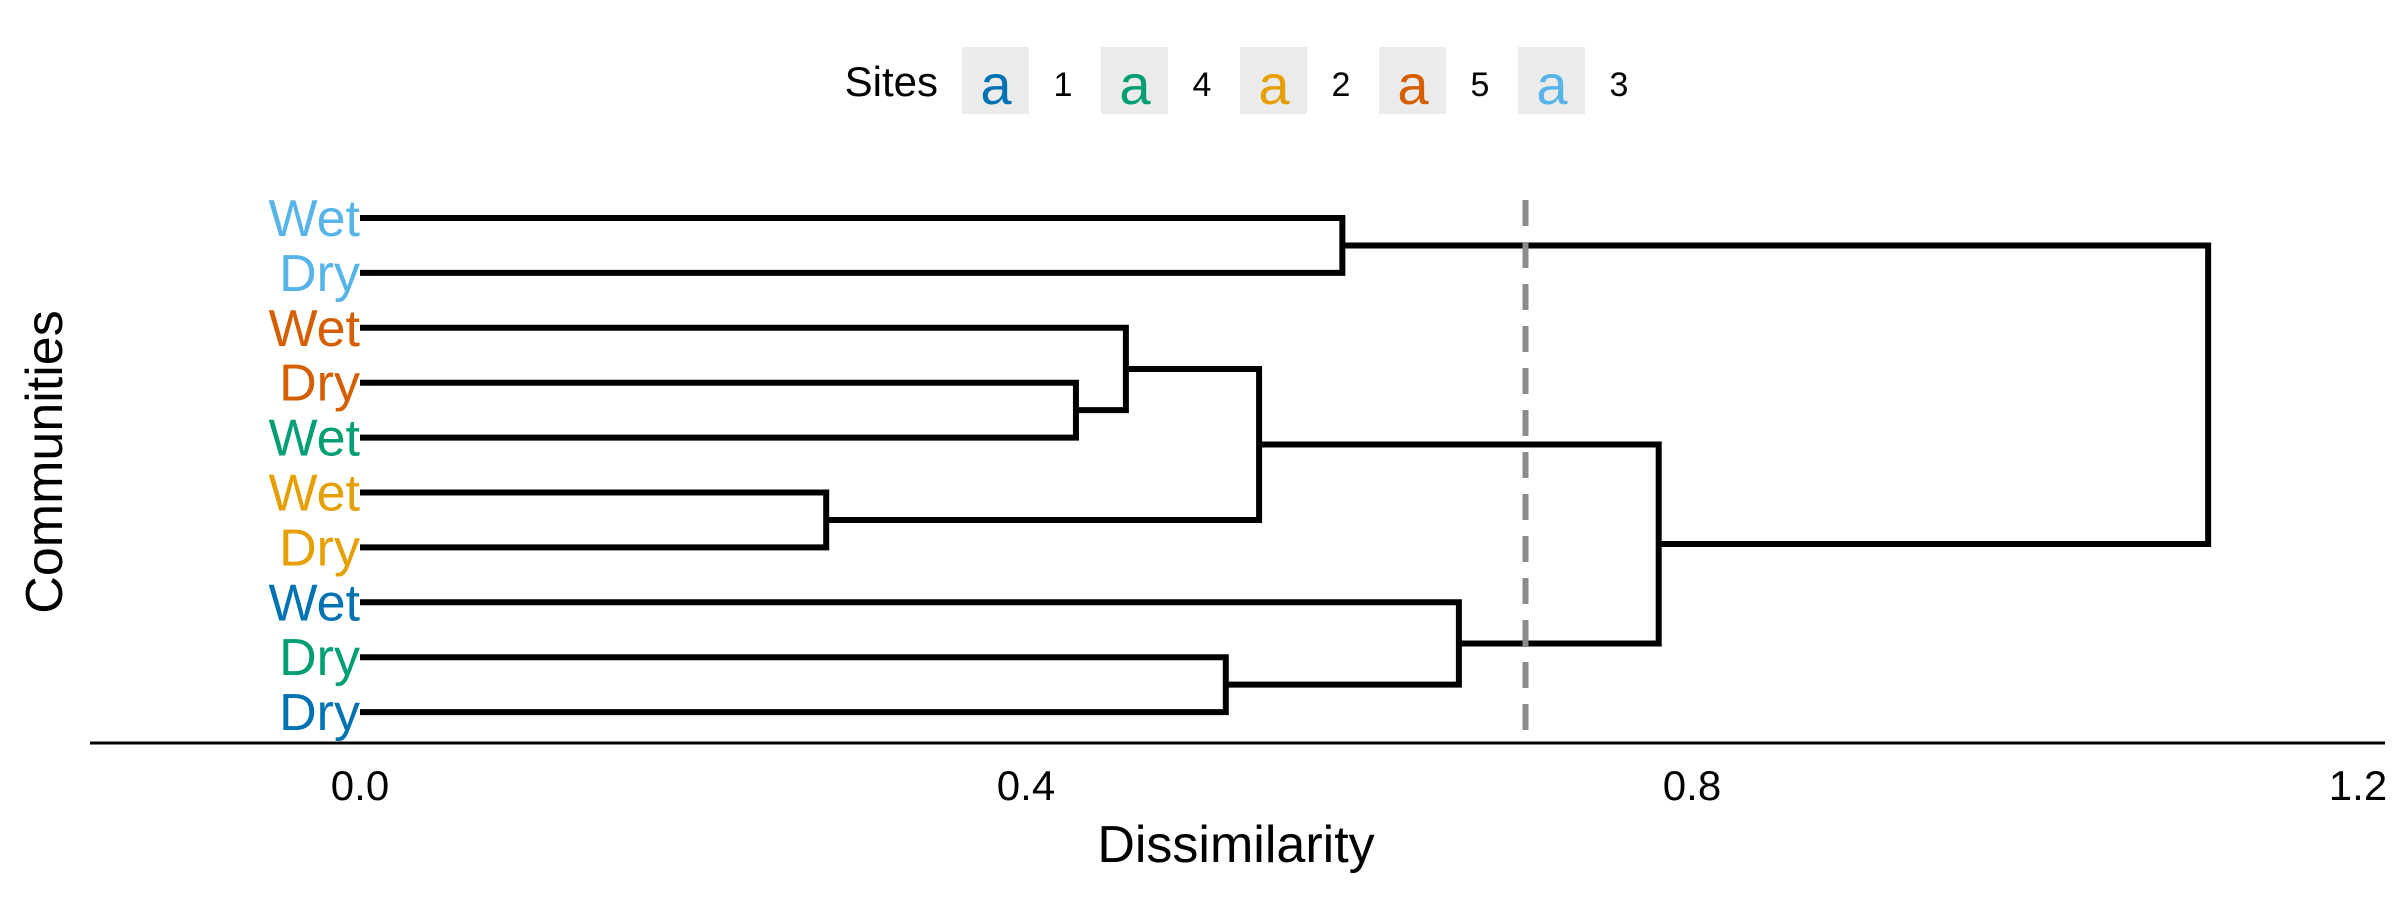  Describe the element at coordinates (360, 785) in the screenshot. I see `x-tick-label: 0.0` at that location.